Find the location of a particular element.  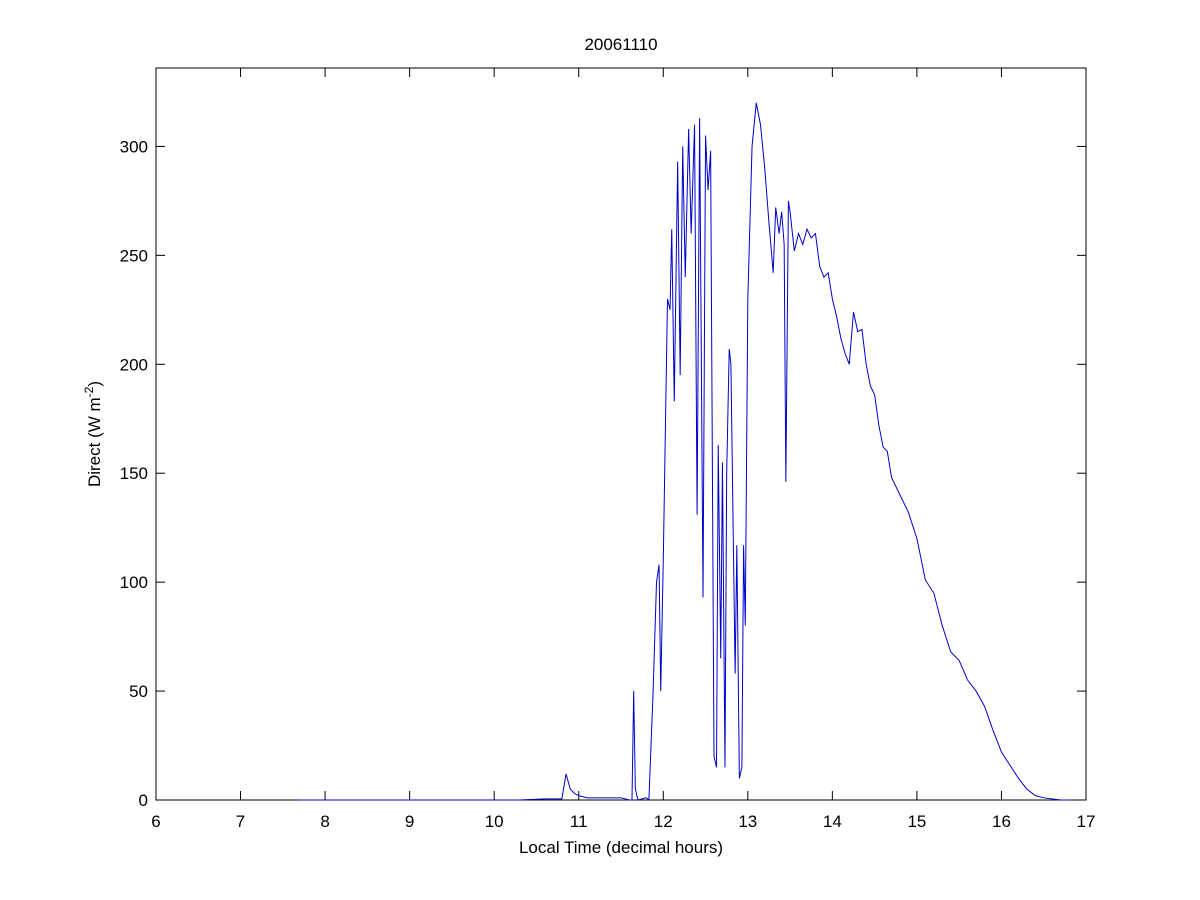

y-axis-label: Direct (W m-2) is located at coordinates (93, 434).